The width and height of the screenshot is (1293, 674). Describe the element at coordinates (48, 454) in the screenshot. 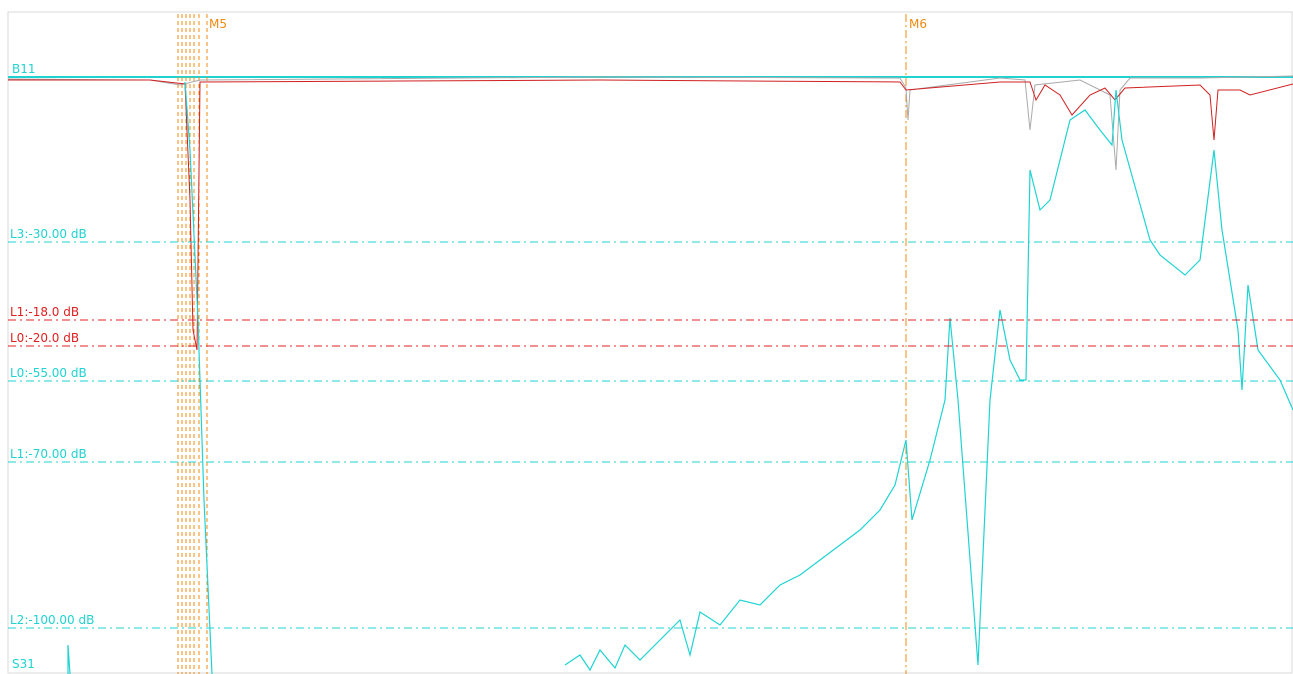

I see `limit-label: L1:-70.00 dB` at that location.